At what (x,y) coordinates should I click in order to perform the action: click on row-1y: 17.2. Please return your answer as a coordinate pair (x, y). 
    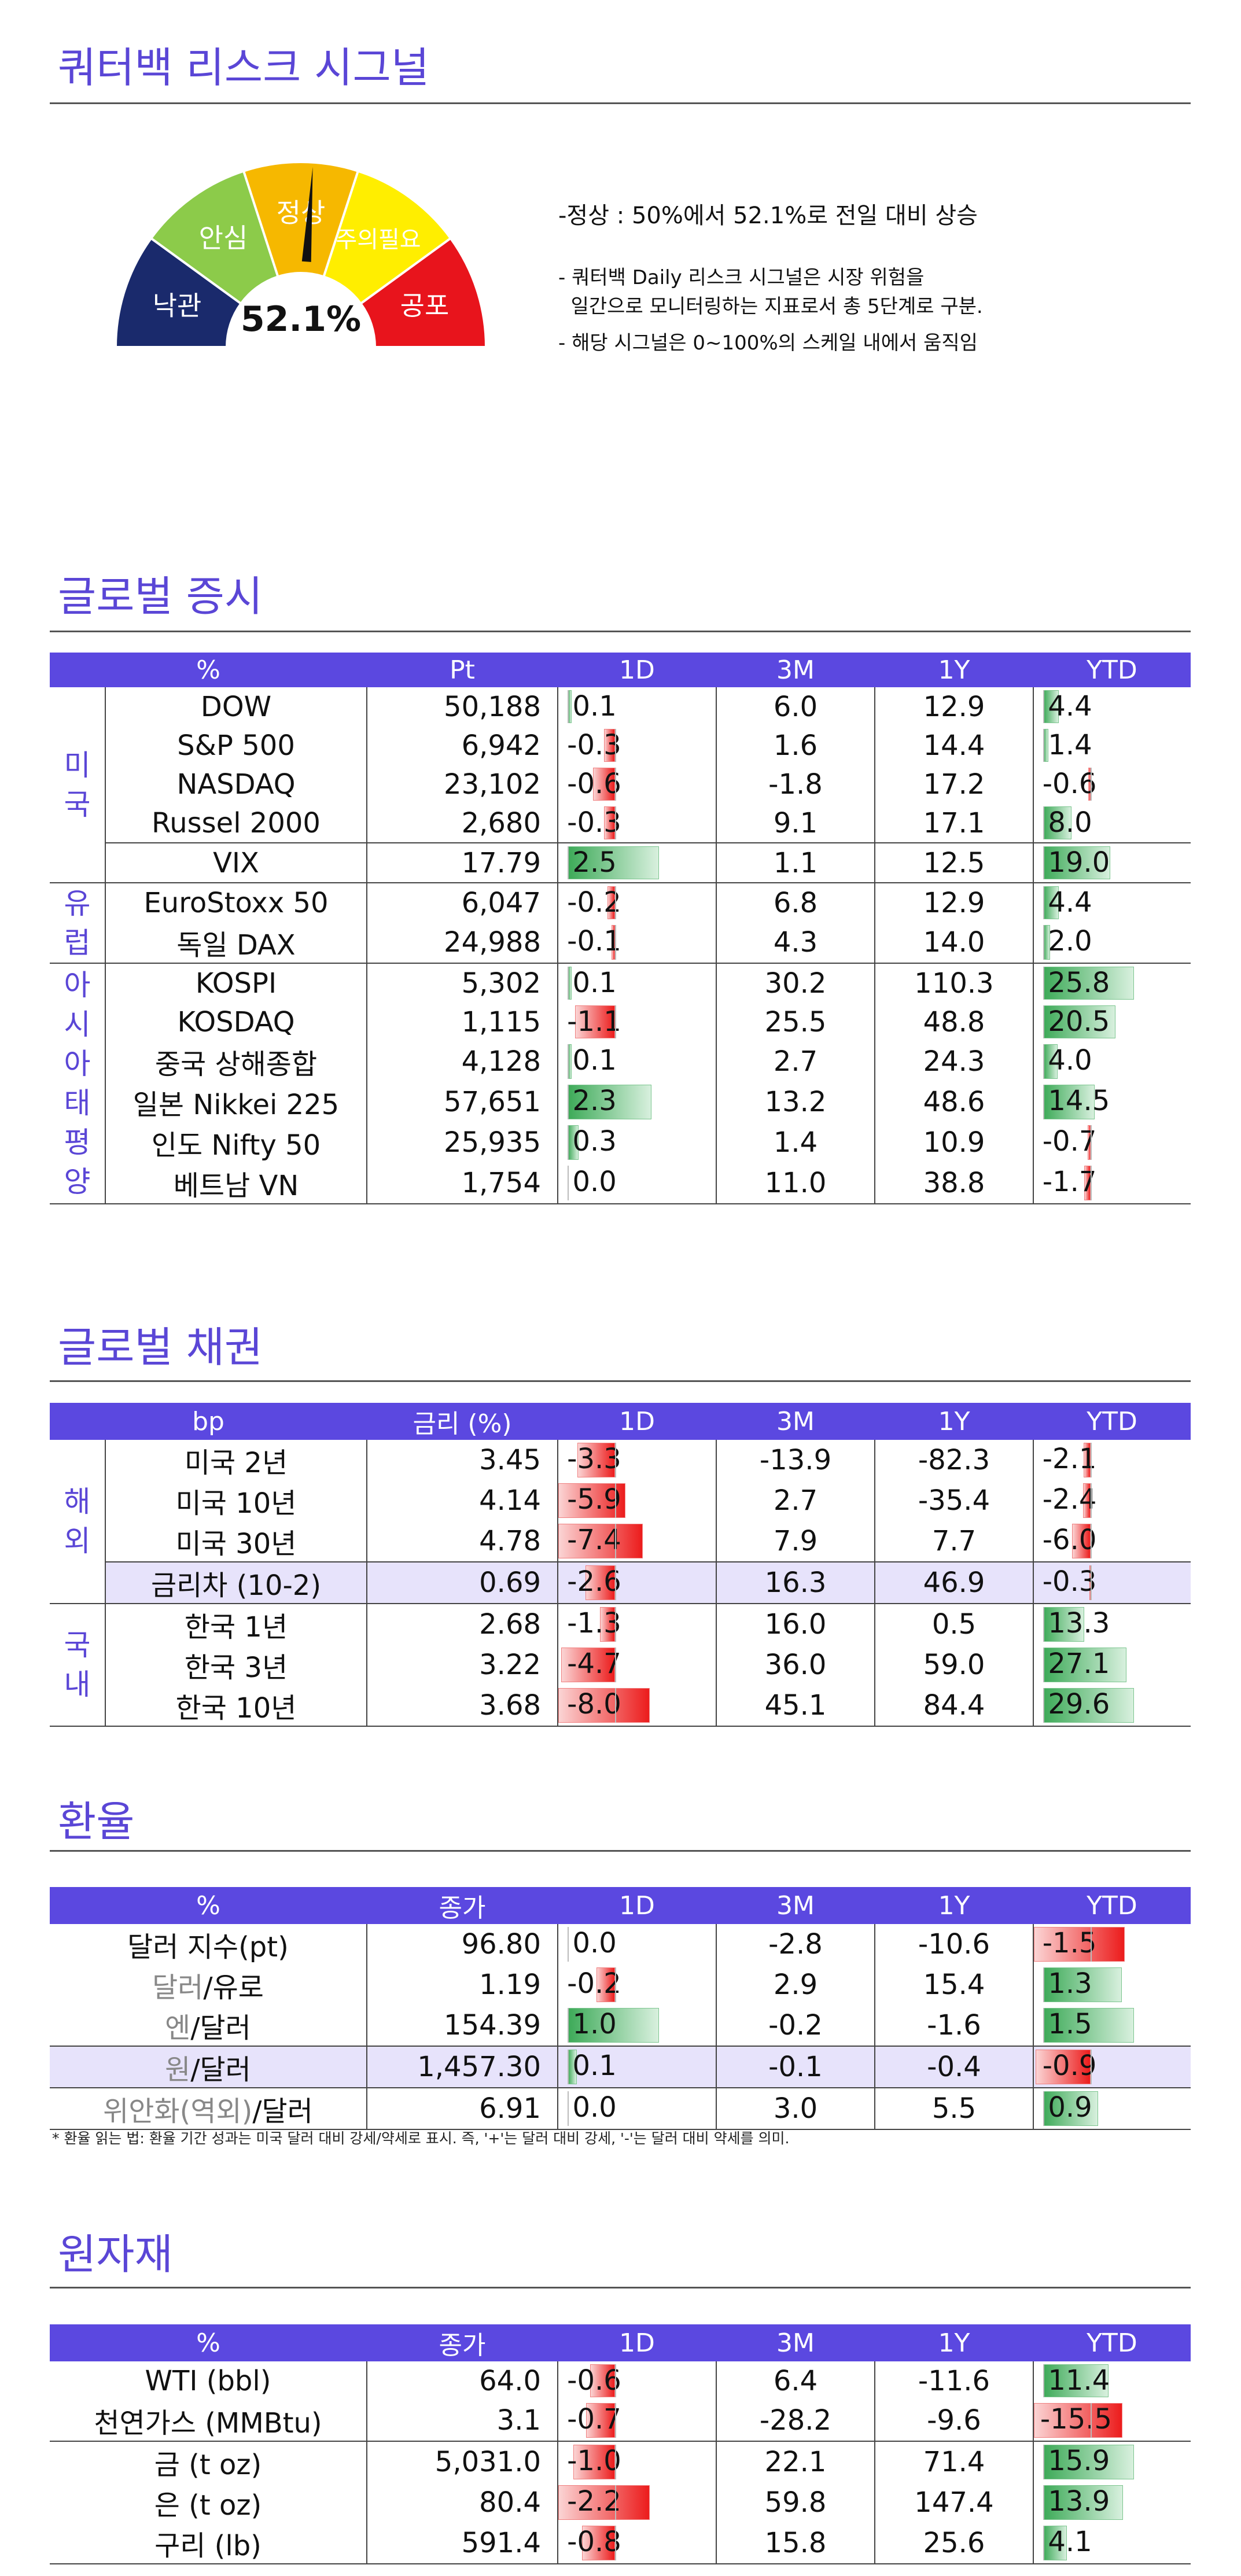
    Looking at the image, I should click on (954, 784).